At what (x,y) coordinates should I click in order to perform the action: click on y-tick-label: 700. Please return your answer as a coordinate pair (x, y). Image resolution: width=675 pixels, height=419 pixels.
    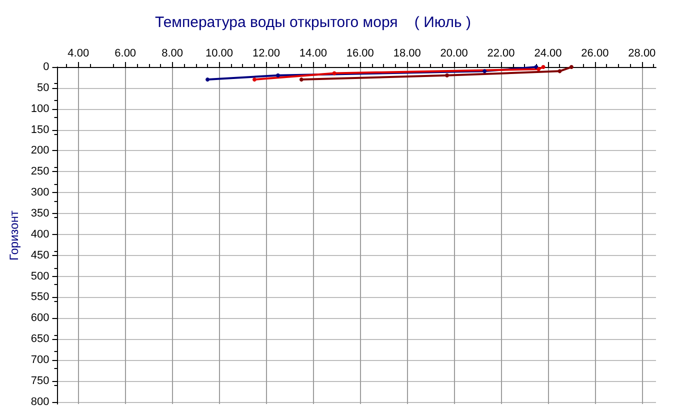
    Looking at the image, I should click on (40, 360).